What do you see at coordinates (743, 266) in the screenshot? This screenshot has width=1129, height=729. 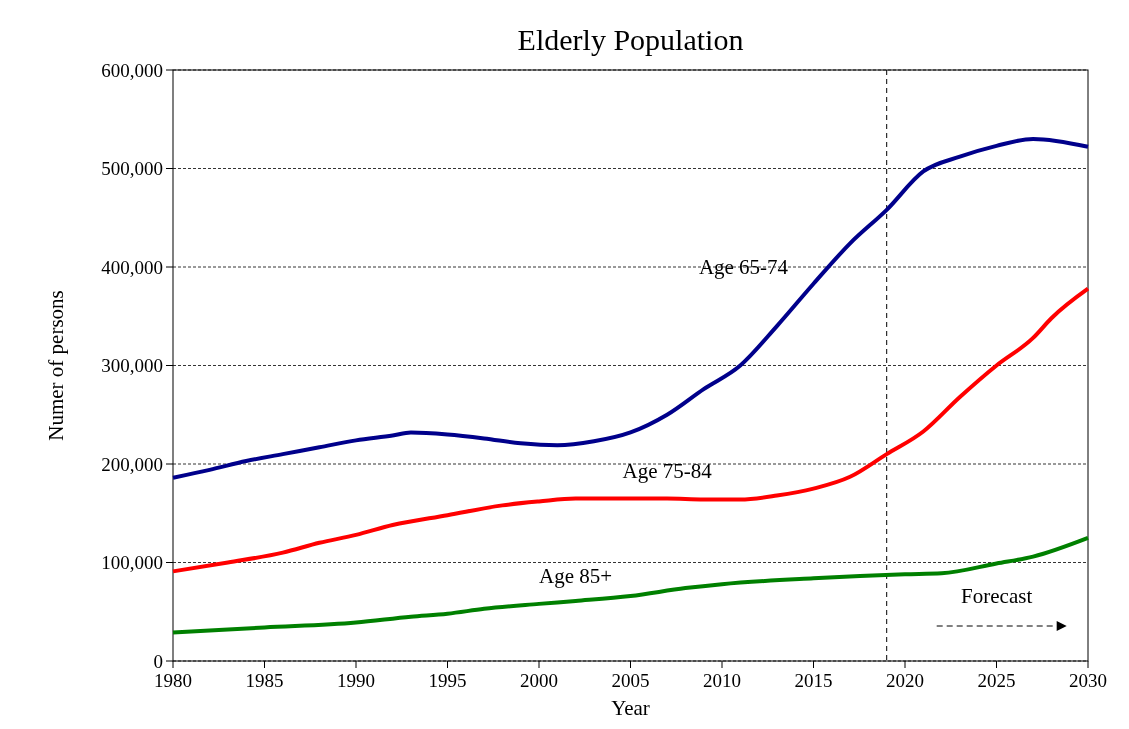 I see `series-label: Age 65-74` at bounding box center [743, 266].